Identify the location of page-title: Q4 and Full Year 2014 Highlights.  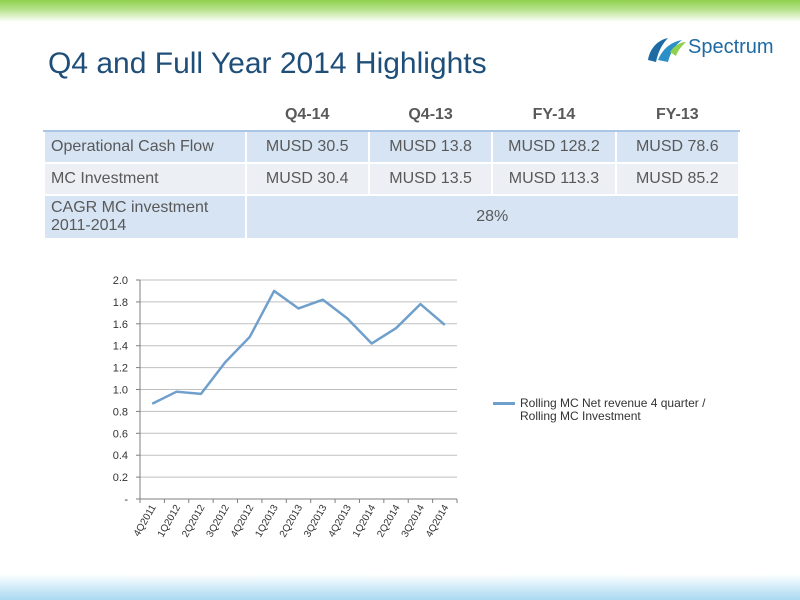
(267, 63).